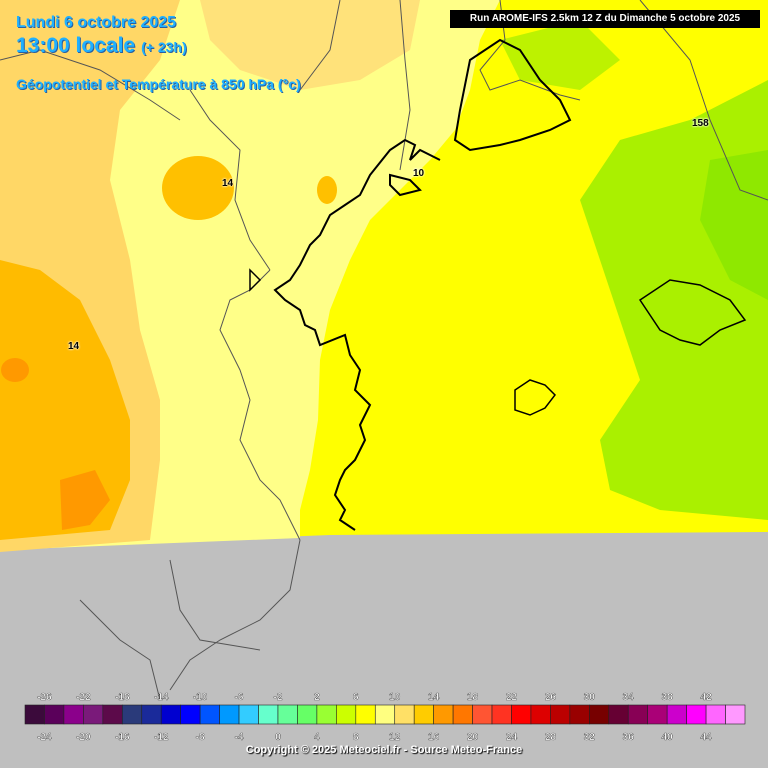 The image size is (768, 768). I want to click on field-14-16-west, so click(65, 400).